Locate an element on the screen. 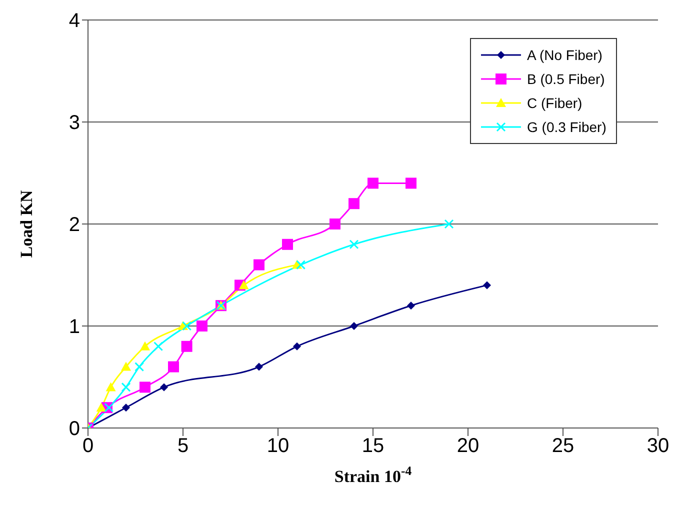 The height and width of the screenshot is (506, 680). legend-label: A (No Fiber) is located at coordinates (564, 55).